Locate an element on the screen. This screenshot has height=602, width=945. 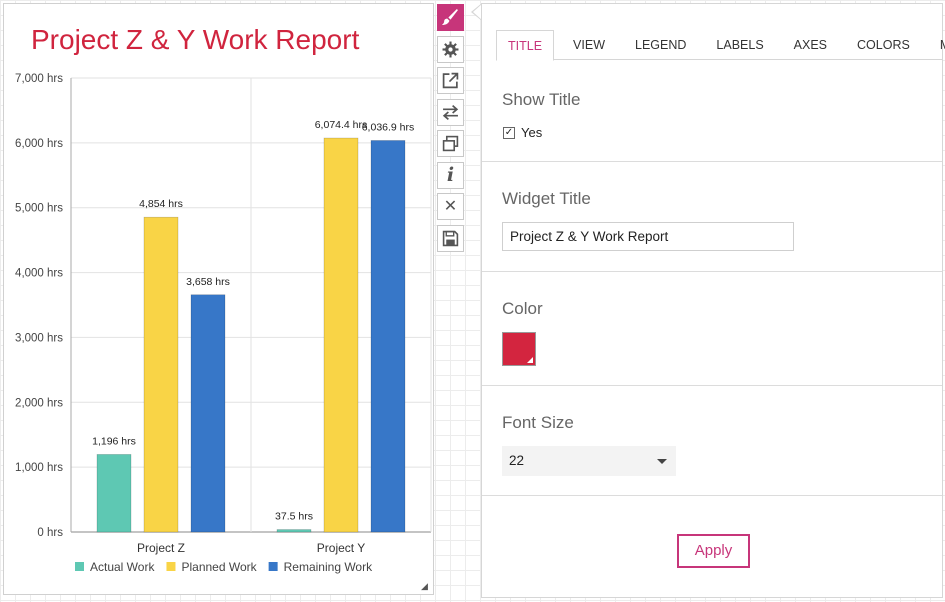
duplicate-icon is located at coordinates (450, 143).